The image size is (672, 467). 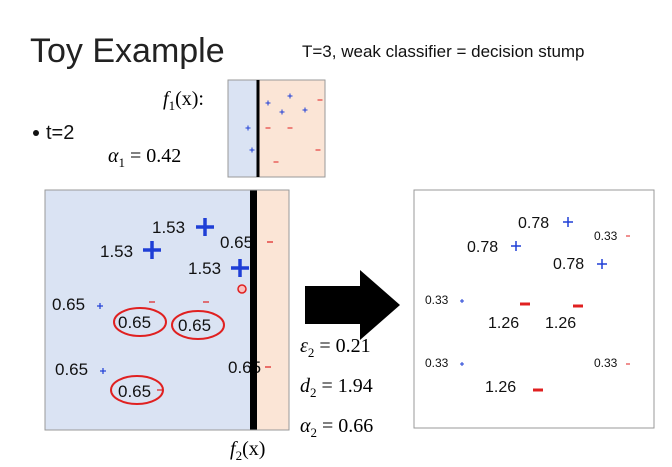 I want to click on alpha2: α2 = 0.66, so click(x=336, y=427).